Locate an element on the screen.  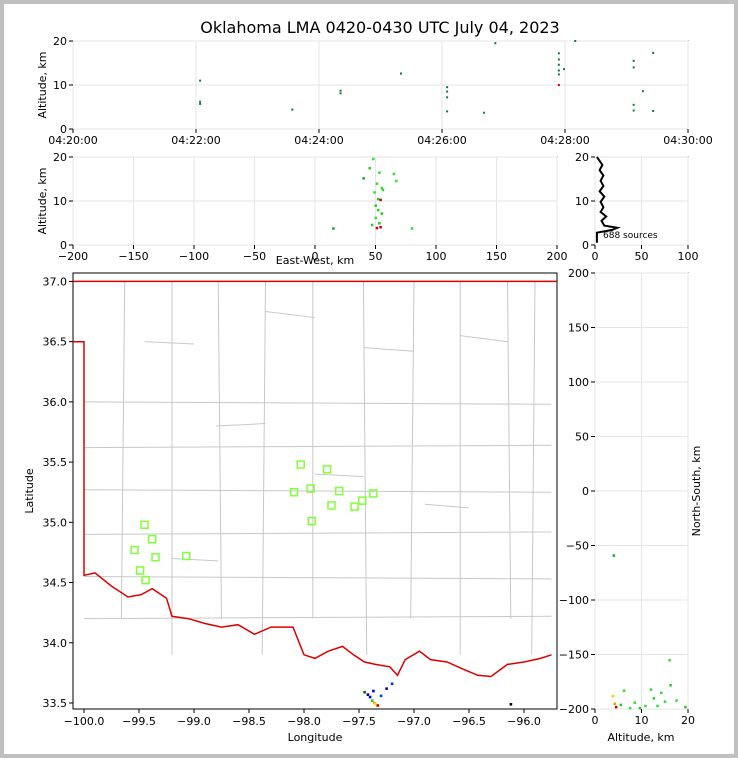
time-xtick-label: 04:20:00 is located at coordinates (72, 140).